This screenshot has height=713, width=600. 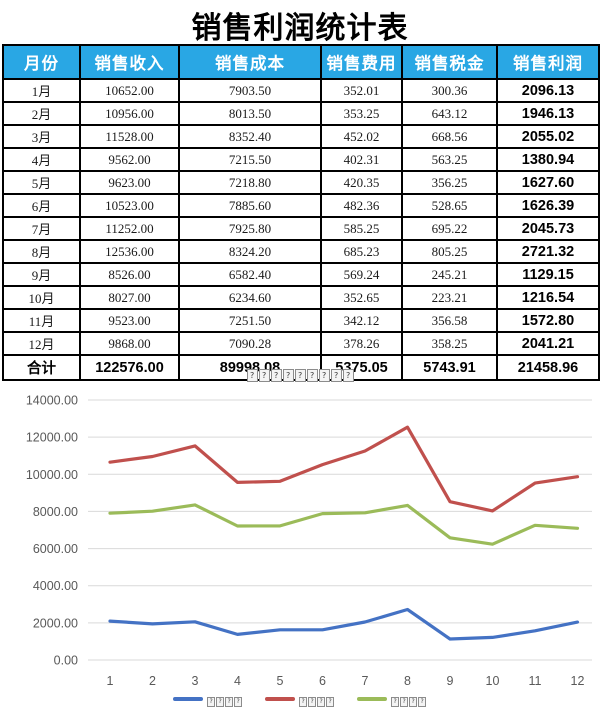 What do you see at coordinates (280, 681) in the screenshot?
I see `x-tick-label: 5` at bounding box center [280, 681].